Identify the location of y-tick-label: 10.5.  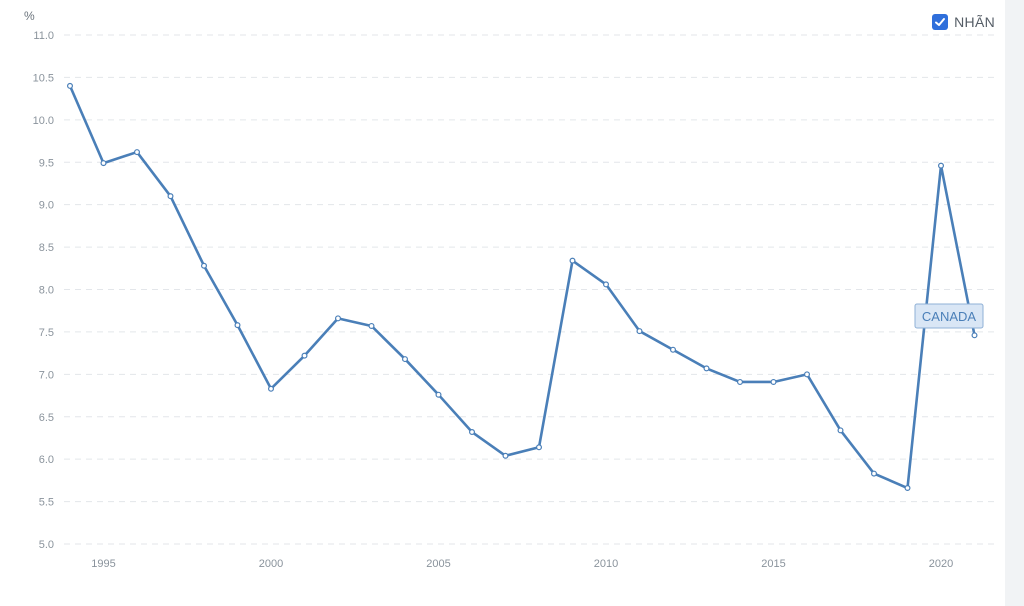
(43, 78).